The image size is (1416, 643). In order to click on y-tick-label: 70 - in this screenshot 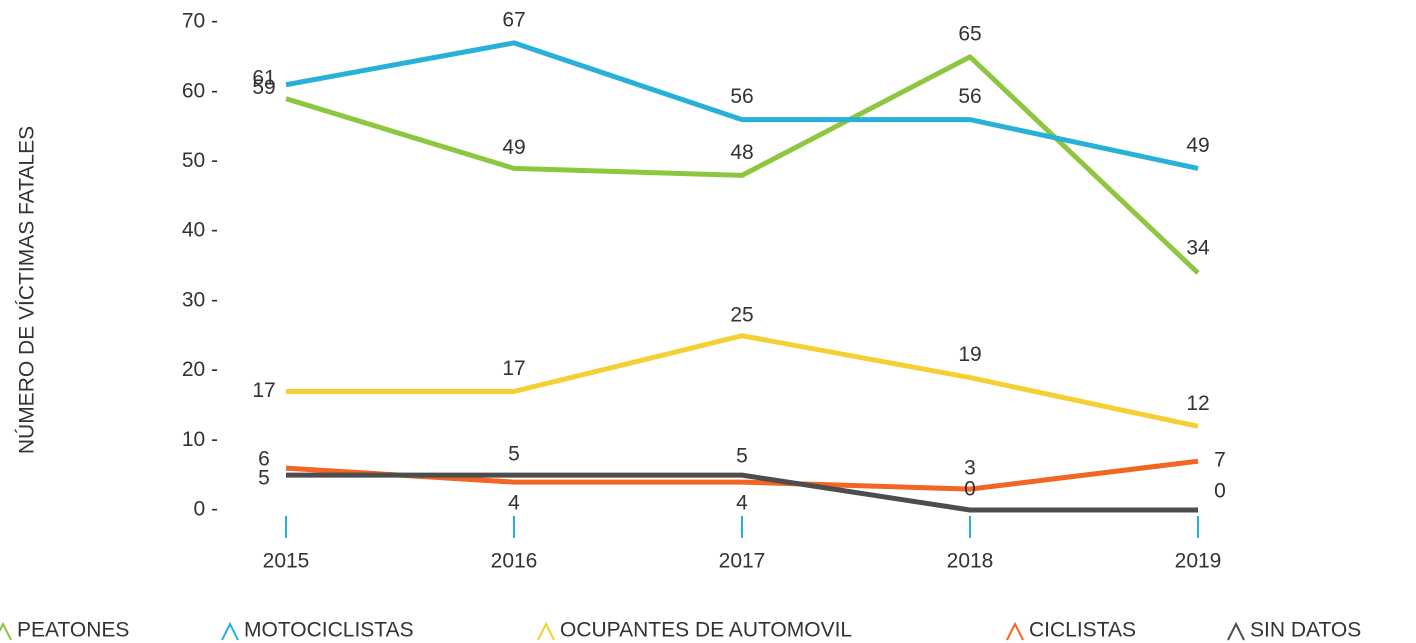, I will do `click(200, 21)`.